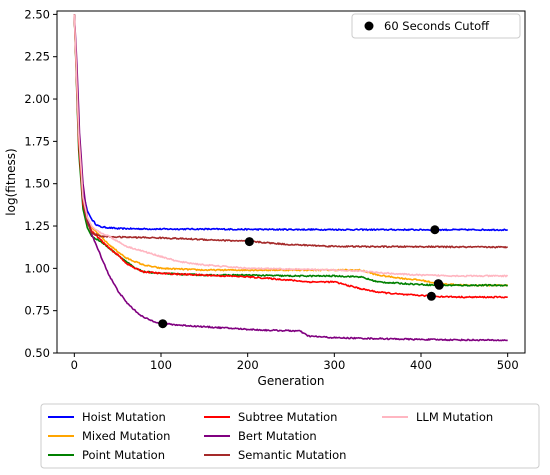 The width and height of the screenshot is (550, 475). I want to click on x-tick-label: 0, so click(74, 365).